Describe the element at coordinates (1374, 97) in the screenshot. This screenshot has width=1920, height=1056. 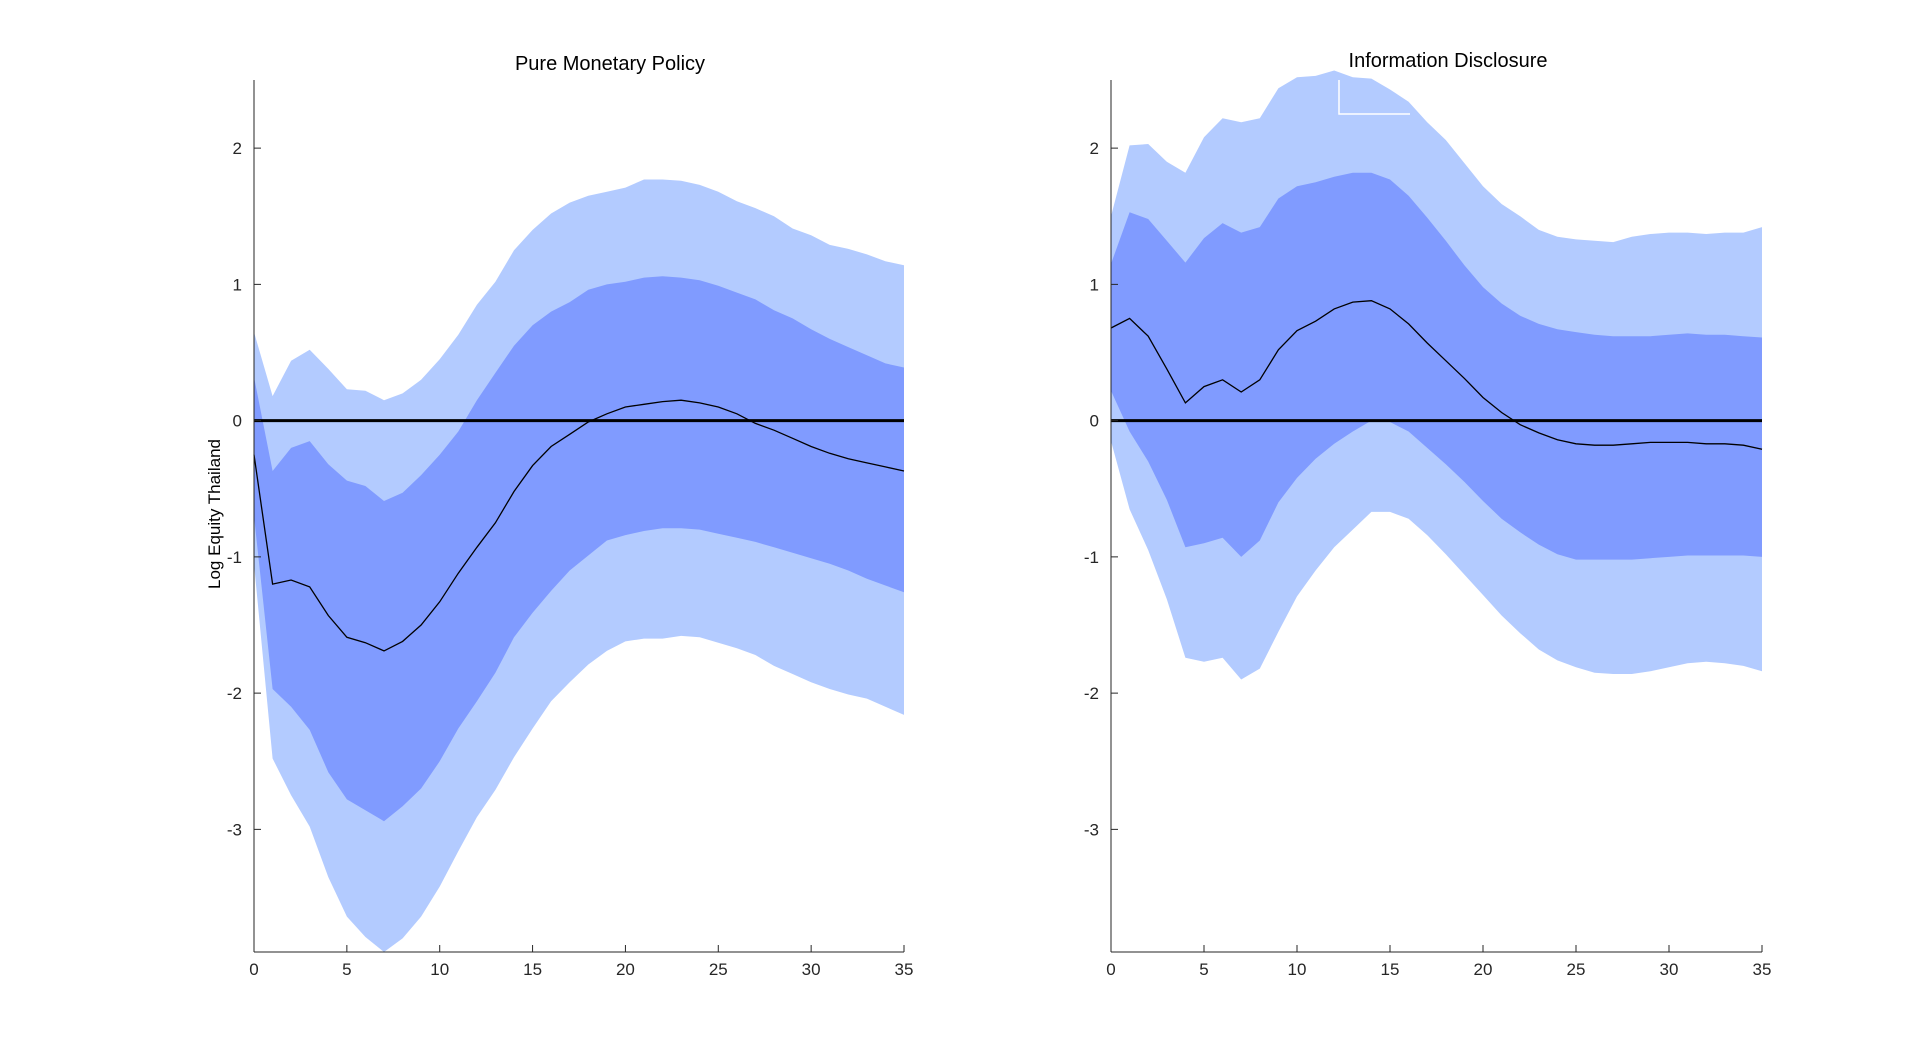
I see `legend-box-remnant` at that location.